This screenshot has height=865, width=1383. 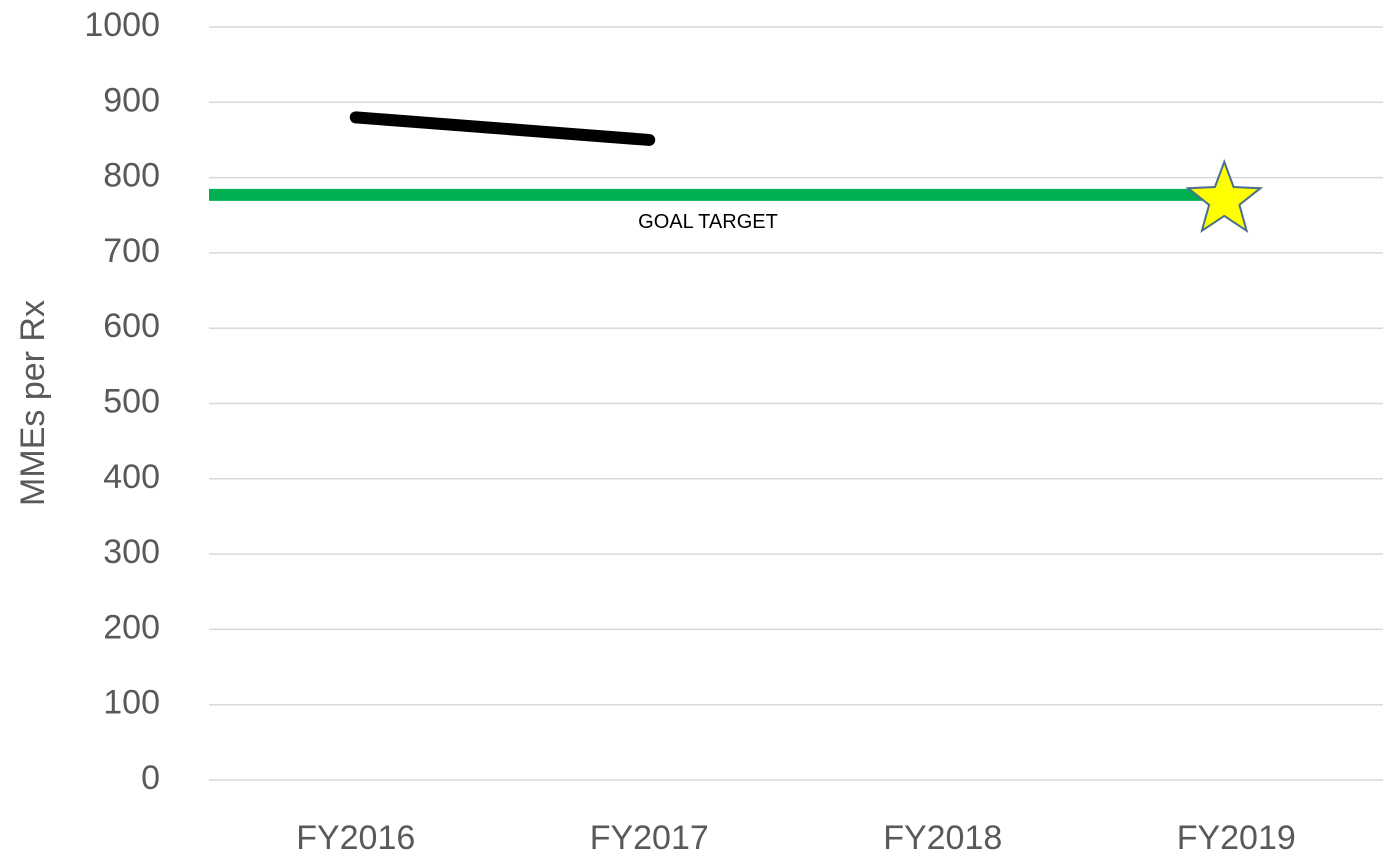 What do you see at coordinates (131, 100) in the screenshot?
I see `y-tick-label: 900` at bounding box center [131, 100].